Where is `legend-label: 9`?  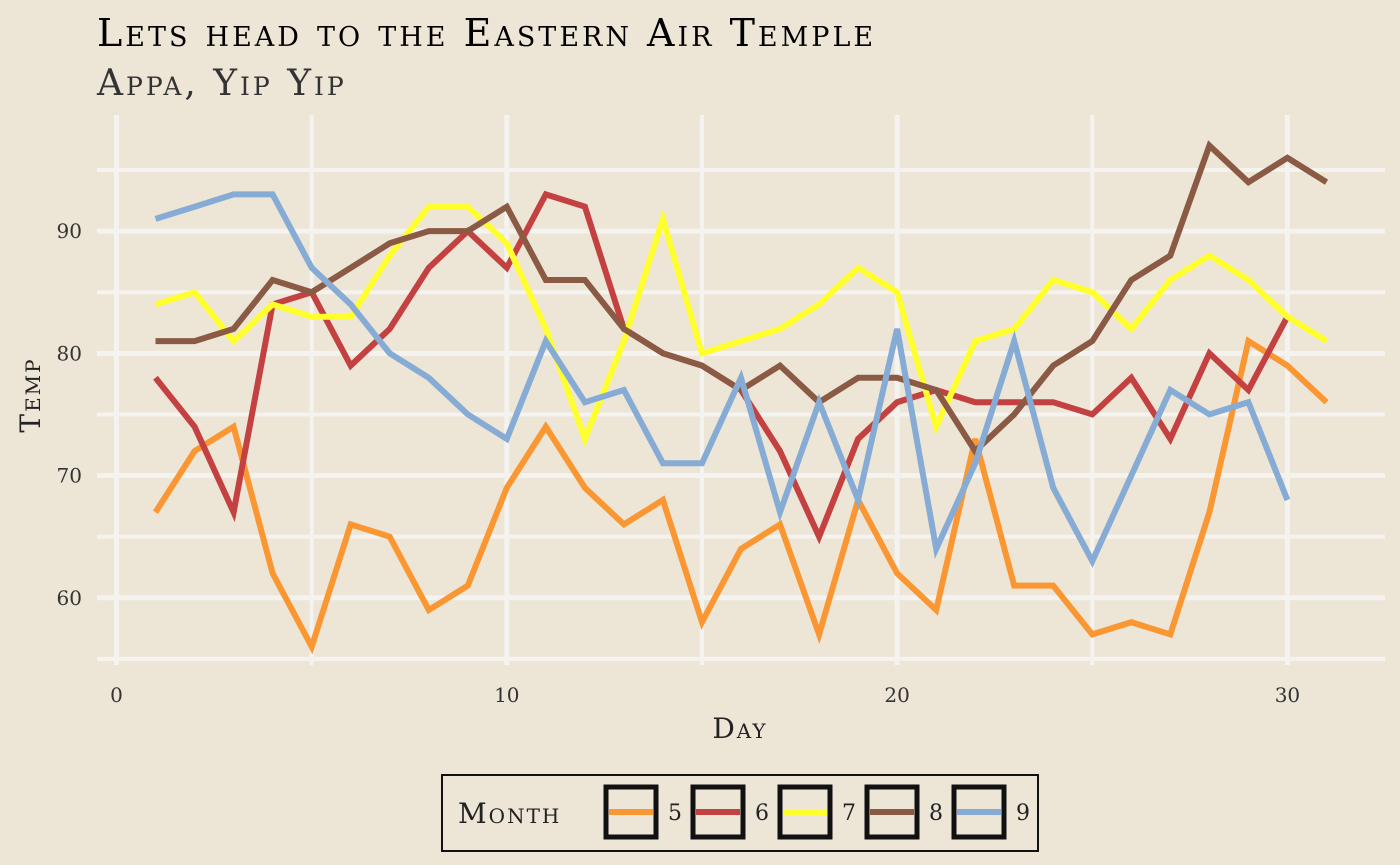 legend-label: 9 is located at coordinates (1023, 813).